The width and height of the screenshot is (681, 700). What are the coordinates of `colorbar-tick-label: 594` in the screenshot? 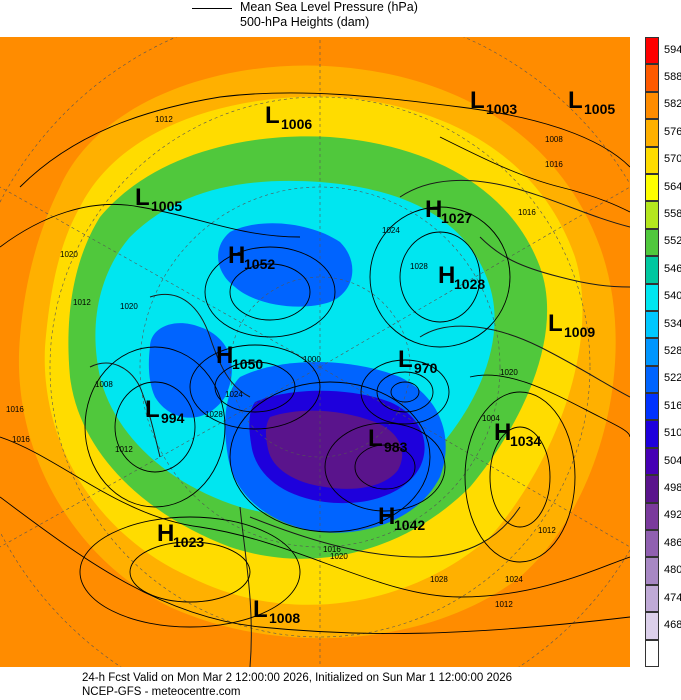 It's located at (672, 49).